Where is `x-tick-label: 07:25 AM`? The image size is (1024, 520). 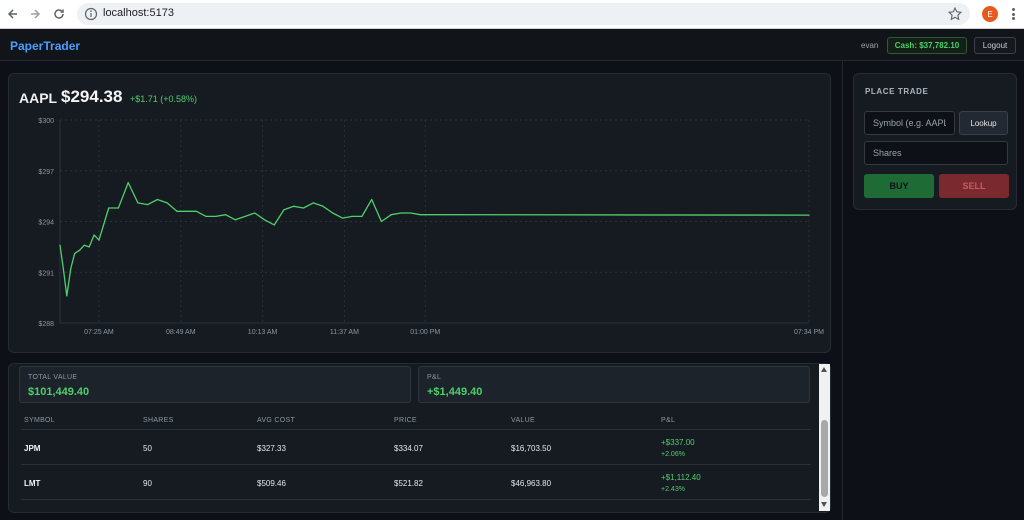
x-tick-label: 07:25 AM is located at coordinates (99, 332).